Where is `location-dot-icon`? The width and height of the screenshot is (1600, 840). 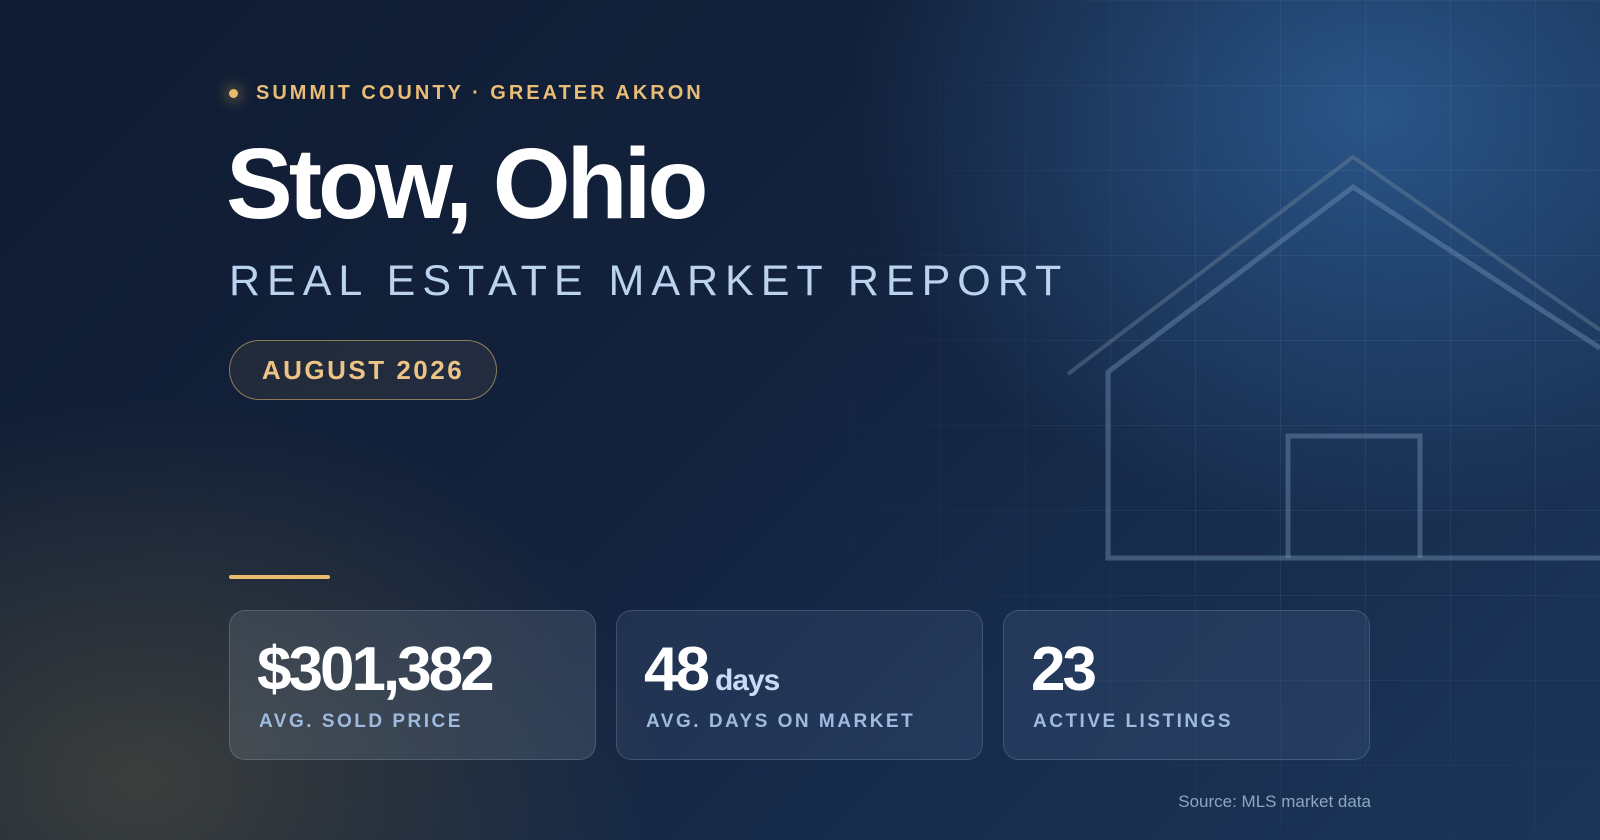 location-dot-icon is located at coordinates (233, 93).